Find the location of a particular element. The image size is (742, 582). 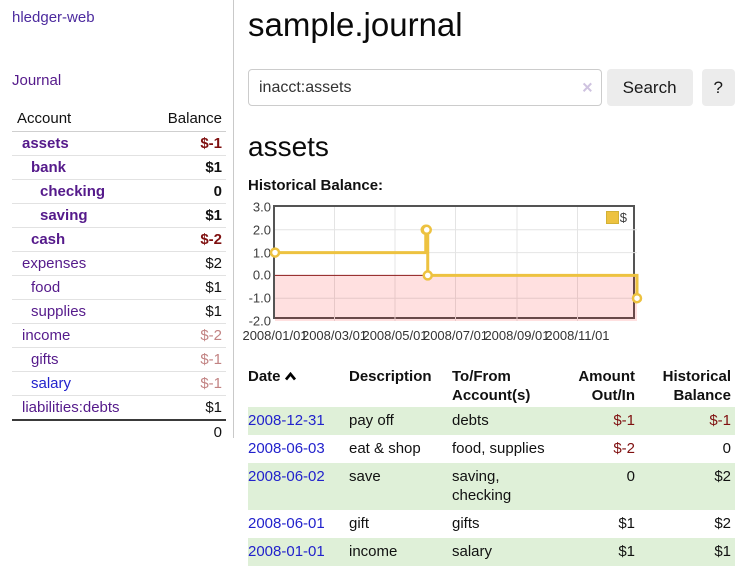

y-axis-tick-label: 3.0 is located at coordinates (261, 207).